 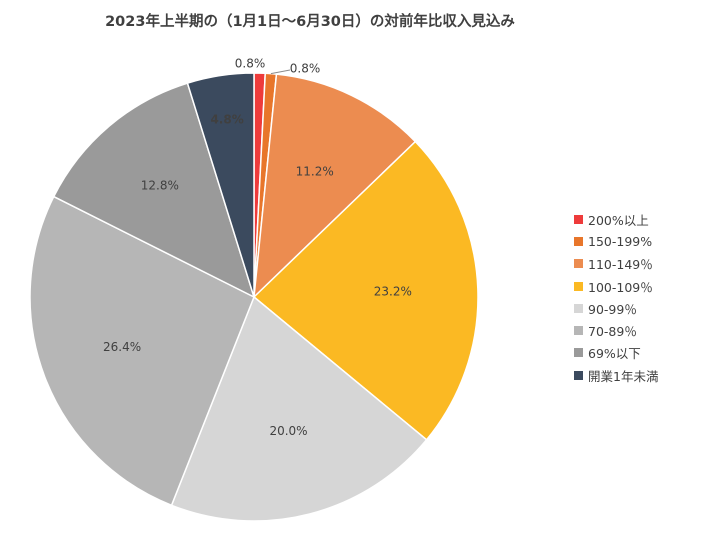 I want to click on legend-label: 110-149％, so click(x=620, y=265).